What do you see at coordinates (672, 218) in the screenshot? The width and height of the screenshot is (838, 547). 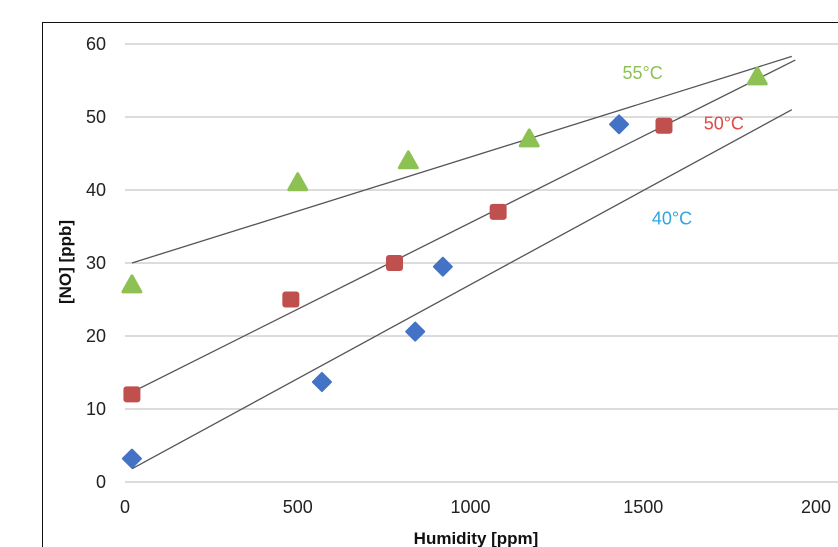 I see `series-label: 40°C` at bounding box center [672, 218].